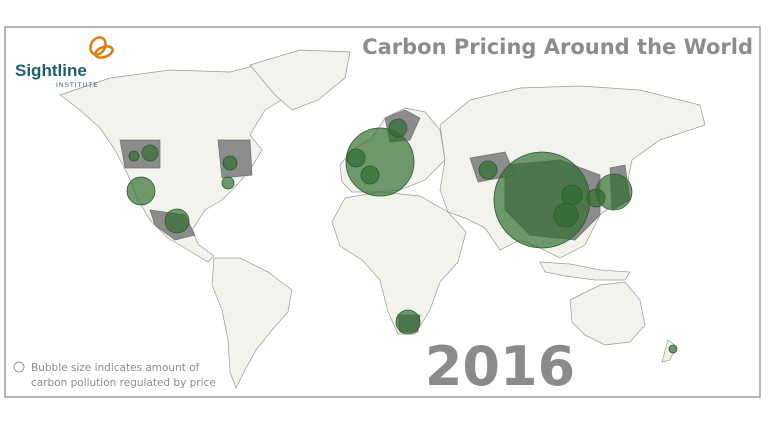  Describe the element at coordinates (252, 323) in the screenshot. I see `south-america` at that location.